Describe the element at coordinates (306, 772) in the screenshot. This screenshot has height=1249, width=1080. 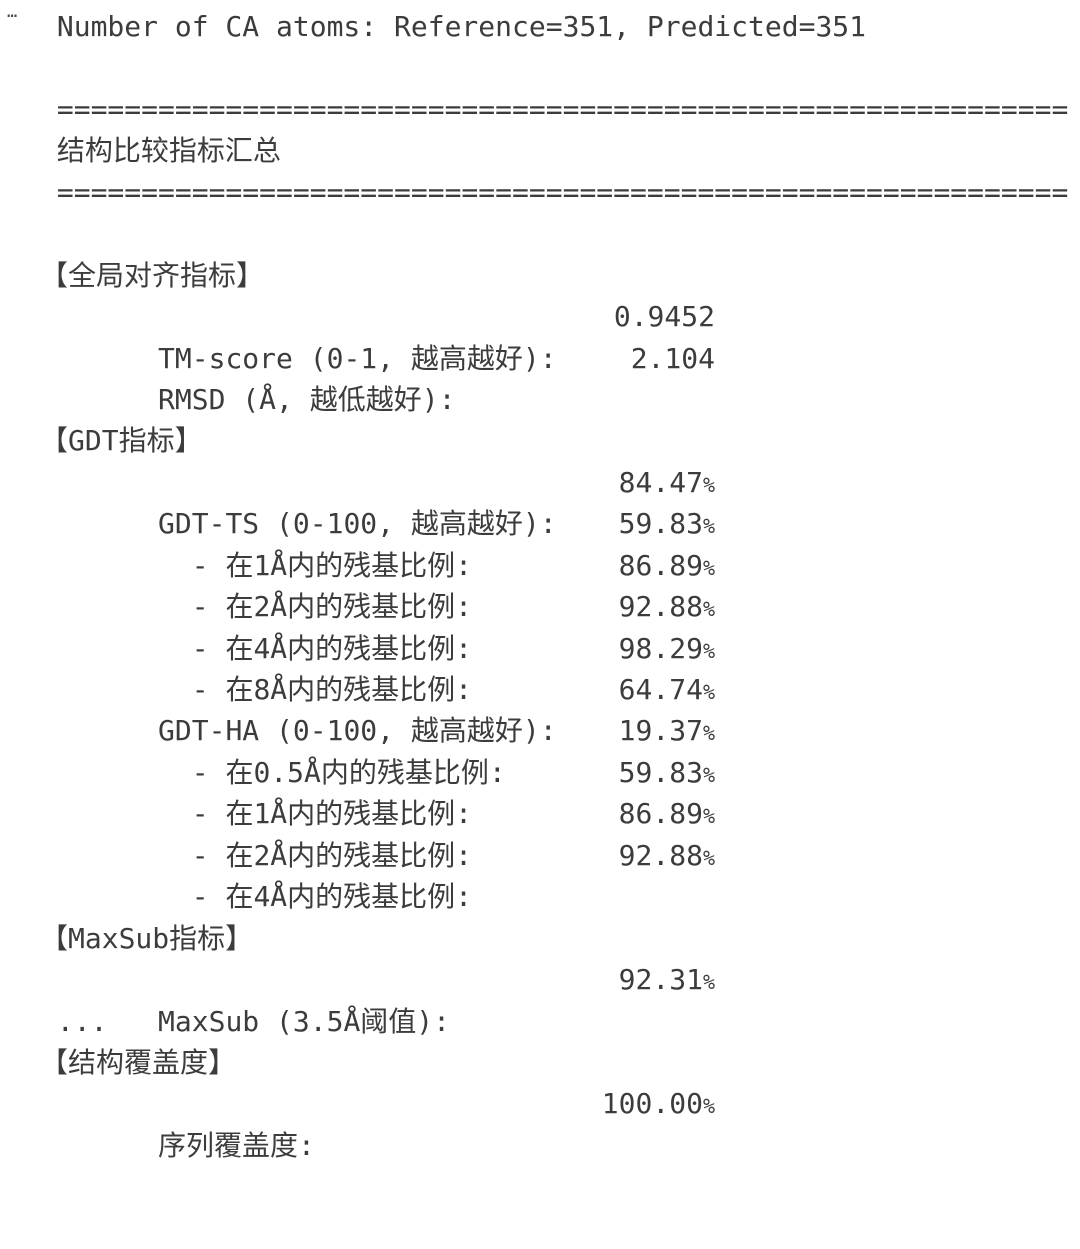
I see `metric-label: - 在0.5Å内的残基比例:` at that location.